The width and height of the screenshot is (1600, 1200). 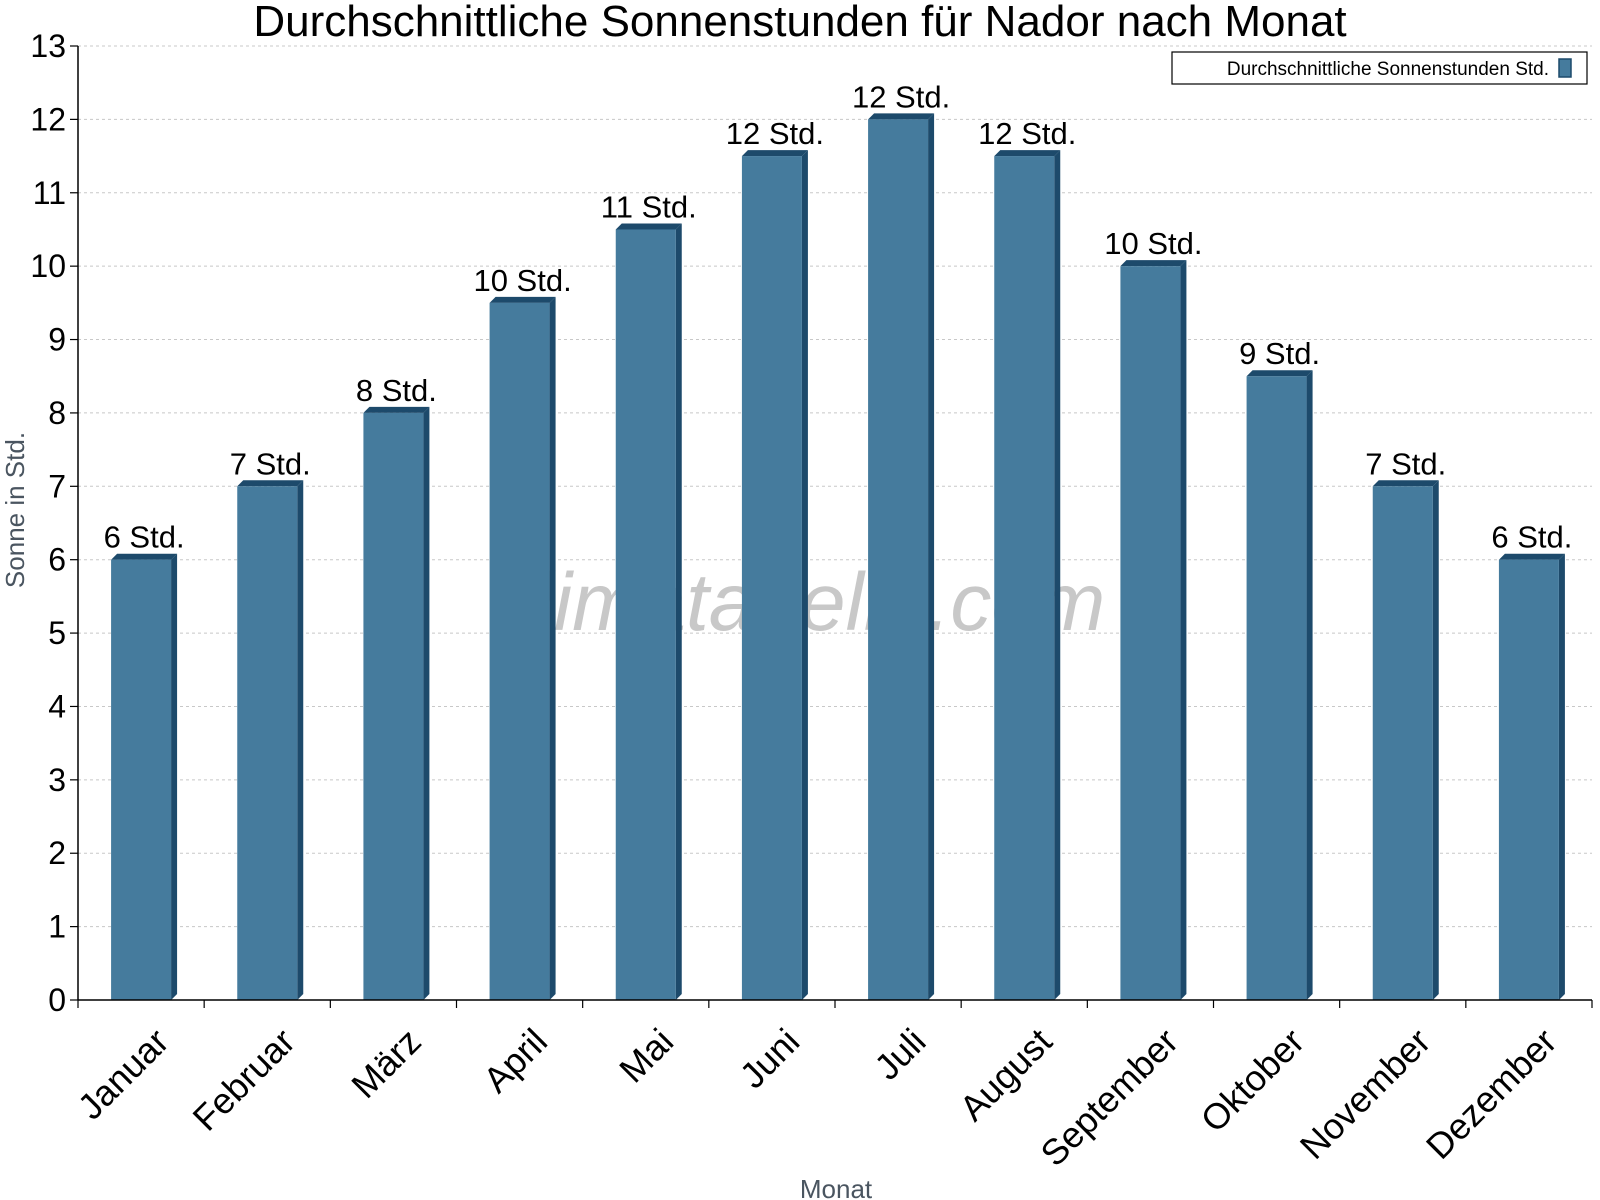 What do you see at coordinates (1279, 353) in the screenshot?
I see `bar-value-label: 9 Std.` at bounding box center [1279, 353].